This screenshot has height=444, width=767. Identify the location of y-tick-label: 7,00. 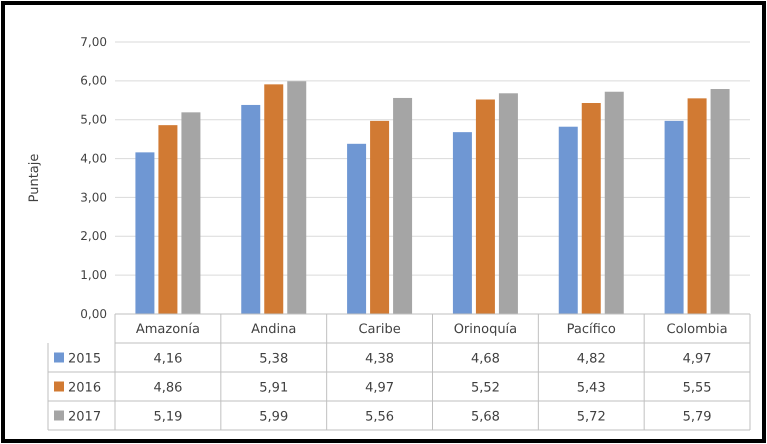
(93, 41).